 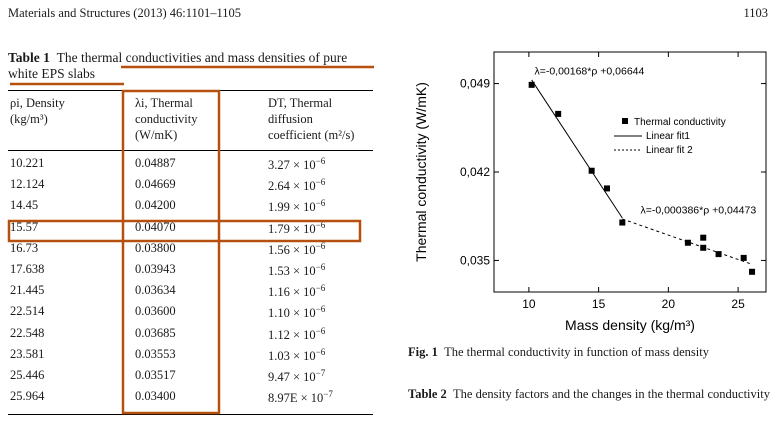 What do you see at coordinates (190, 150) in the screenshot?
I see `table1-header-rule` at bounding box center [190, 150].